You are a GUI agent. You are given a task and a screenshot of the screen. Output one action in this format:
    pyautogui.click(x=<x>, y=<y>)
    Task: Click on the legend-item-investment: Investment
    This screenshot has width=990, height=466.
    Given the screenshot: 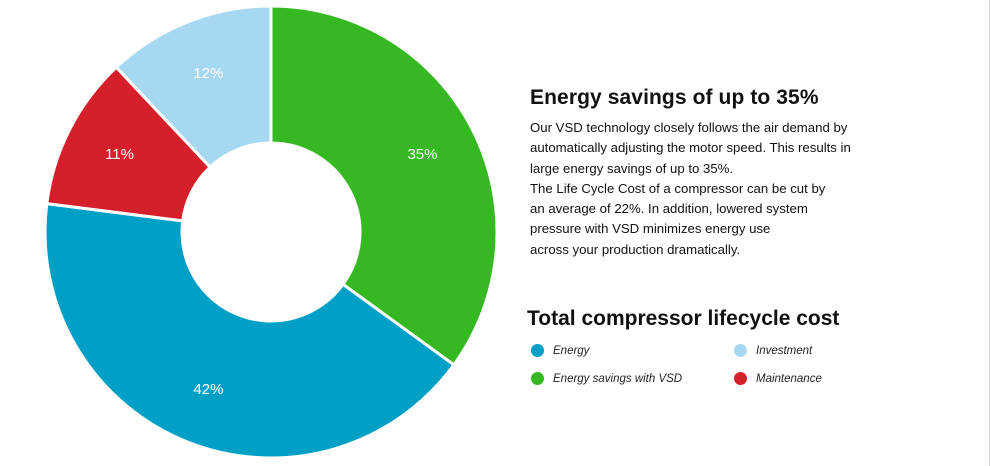 What is the action you would take?
    pyautogui.click(x=773, y=350)
    